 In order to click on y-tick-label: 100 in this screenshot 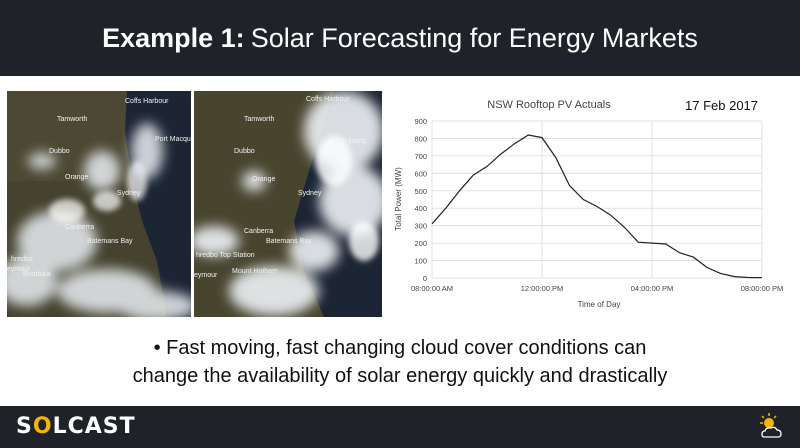, I will do `click(420, 261)`.